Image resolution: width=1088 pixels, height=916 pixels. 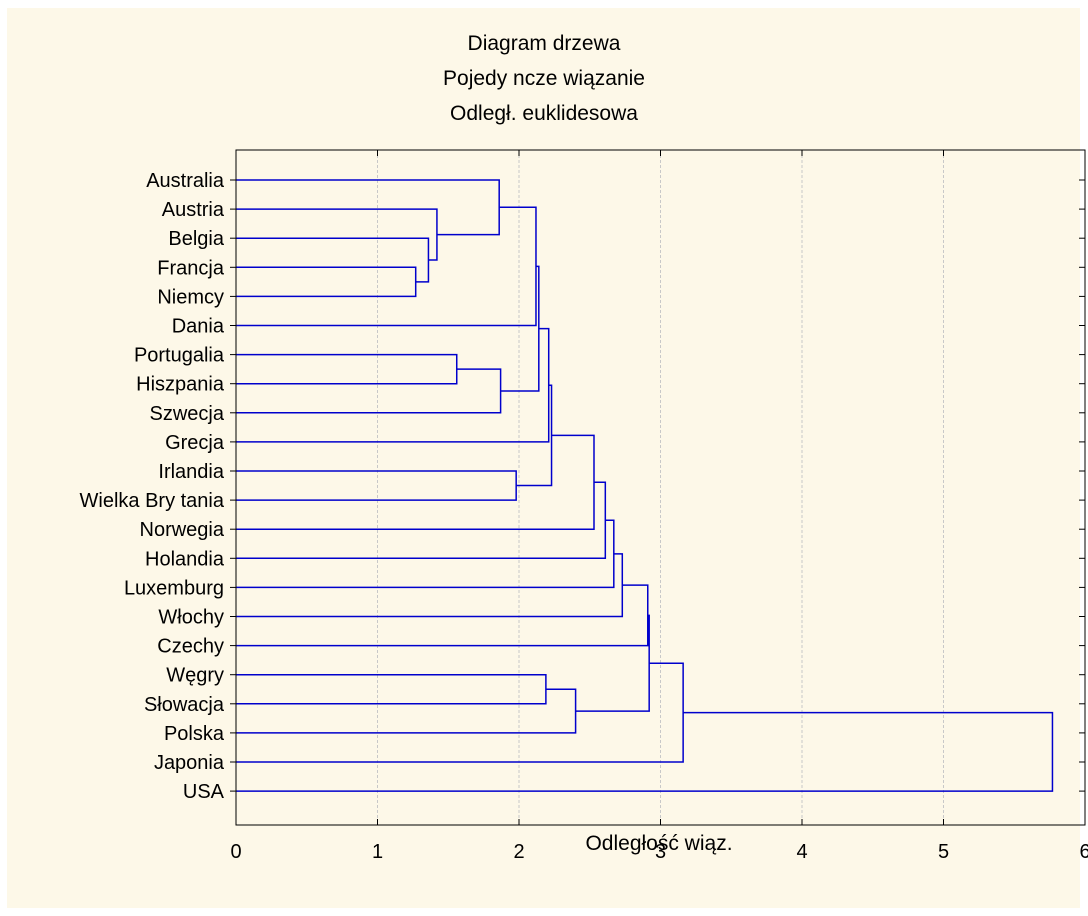 I want to click on leaf-label: Japonia, so click(x=189, y=763).